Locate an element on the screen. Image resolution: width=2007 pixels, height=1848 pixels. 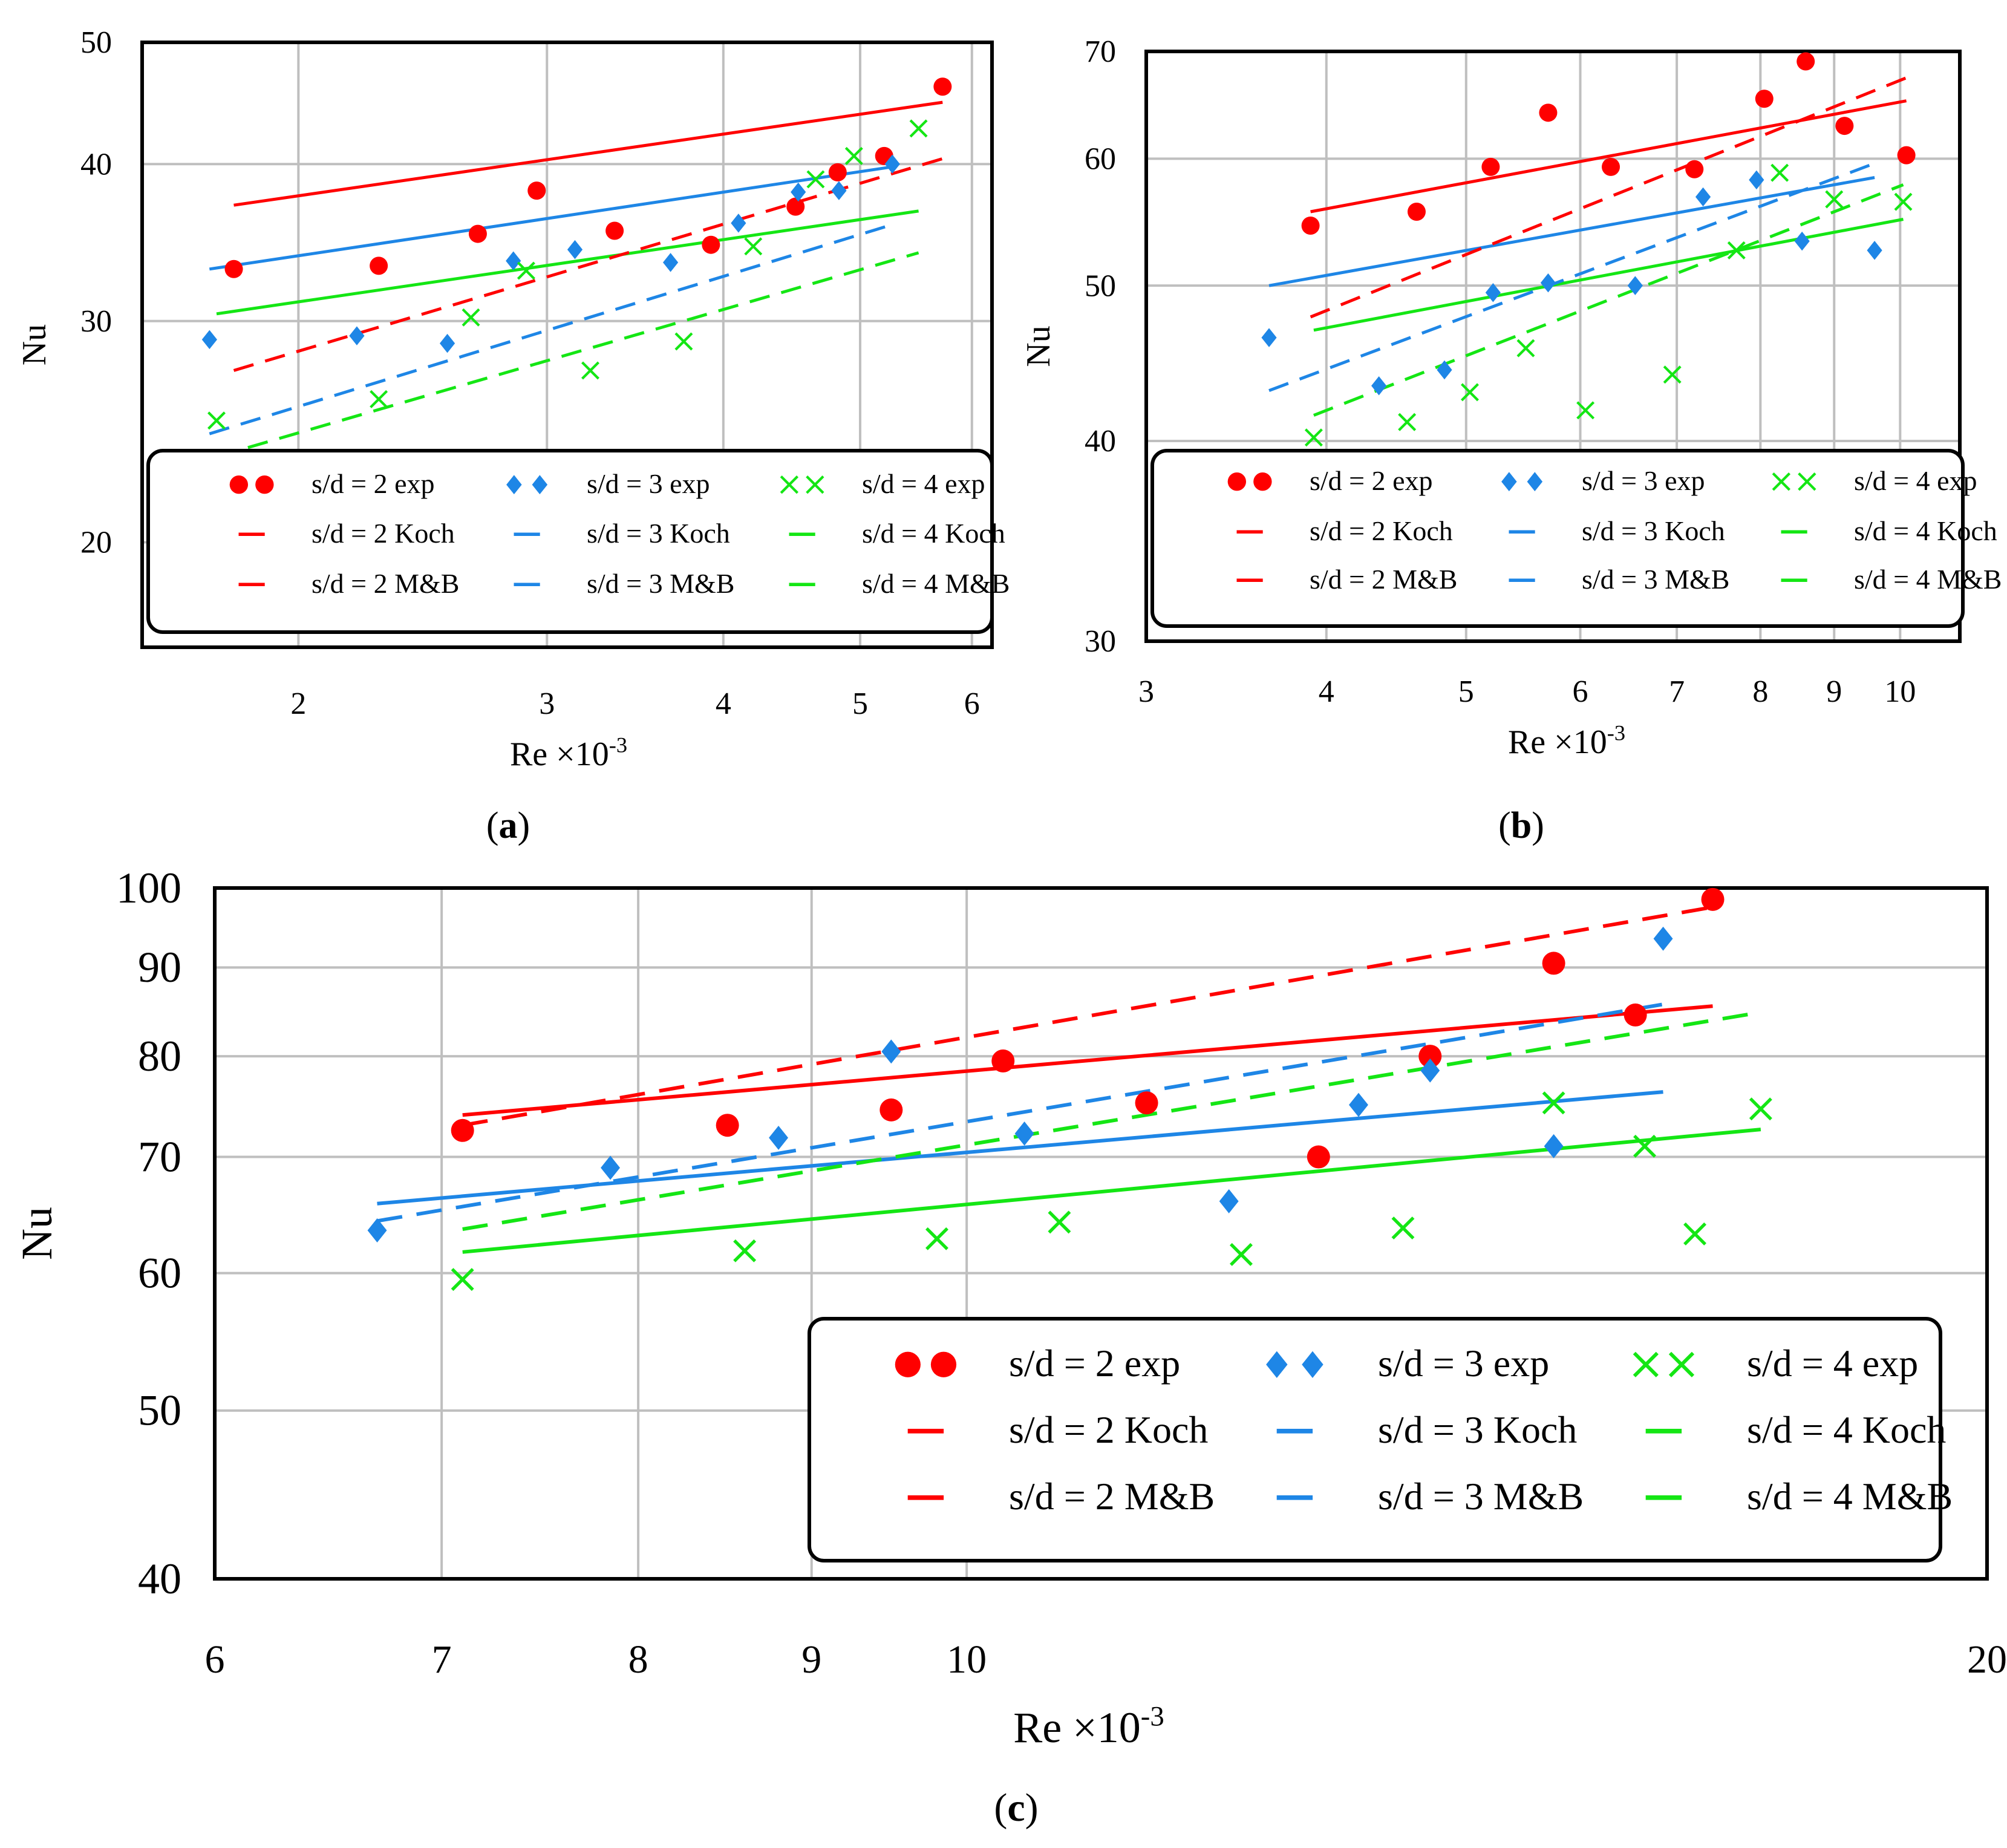
plot-area-frame is located at coordinates (1553, 346).